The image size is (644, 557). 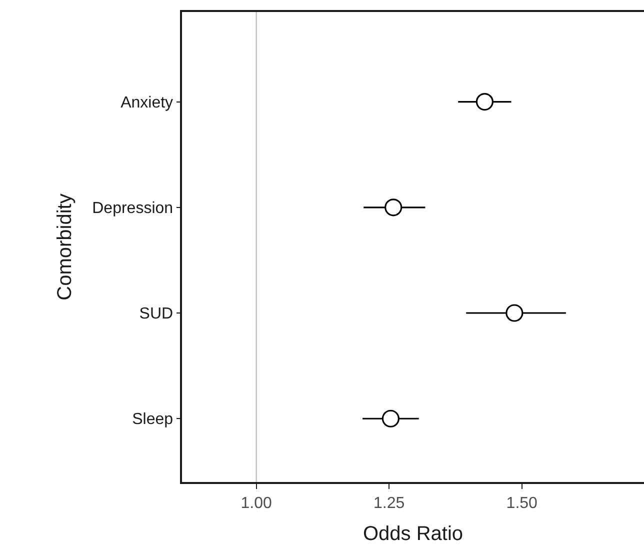 I want to click on y-tick-label: Anxiety, so click(x=147, y=103).